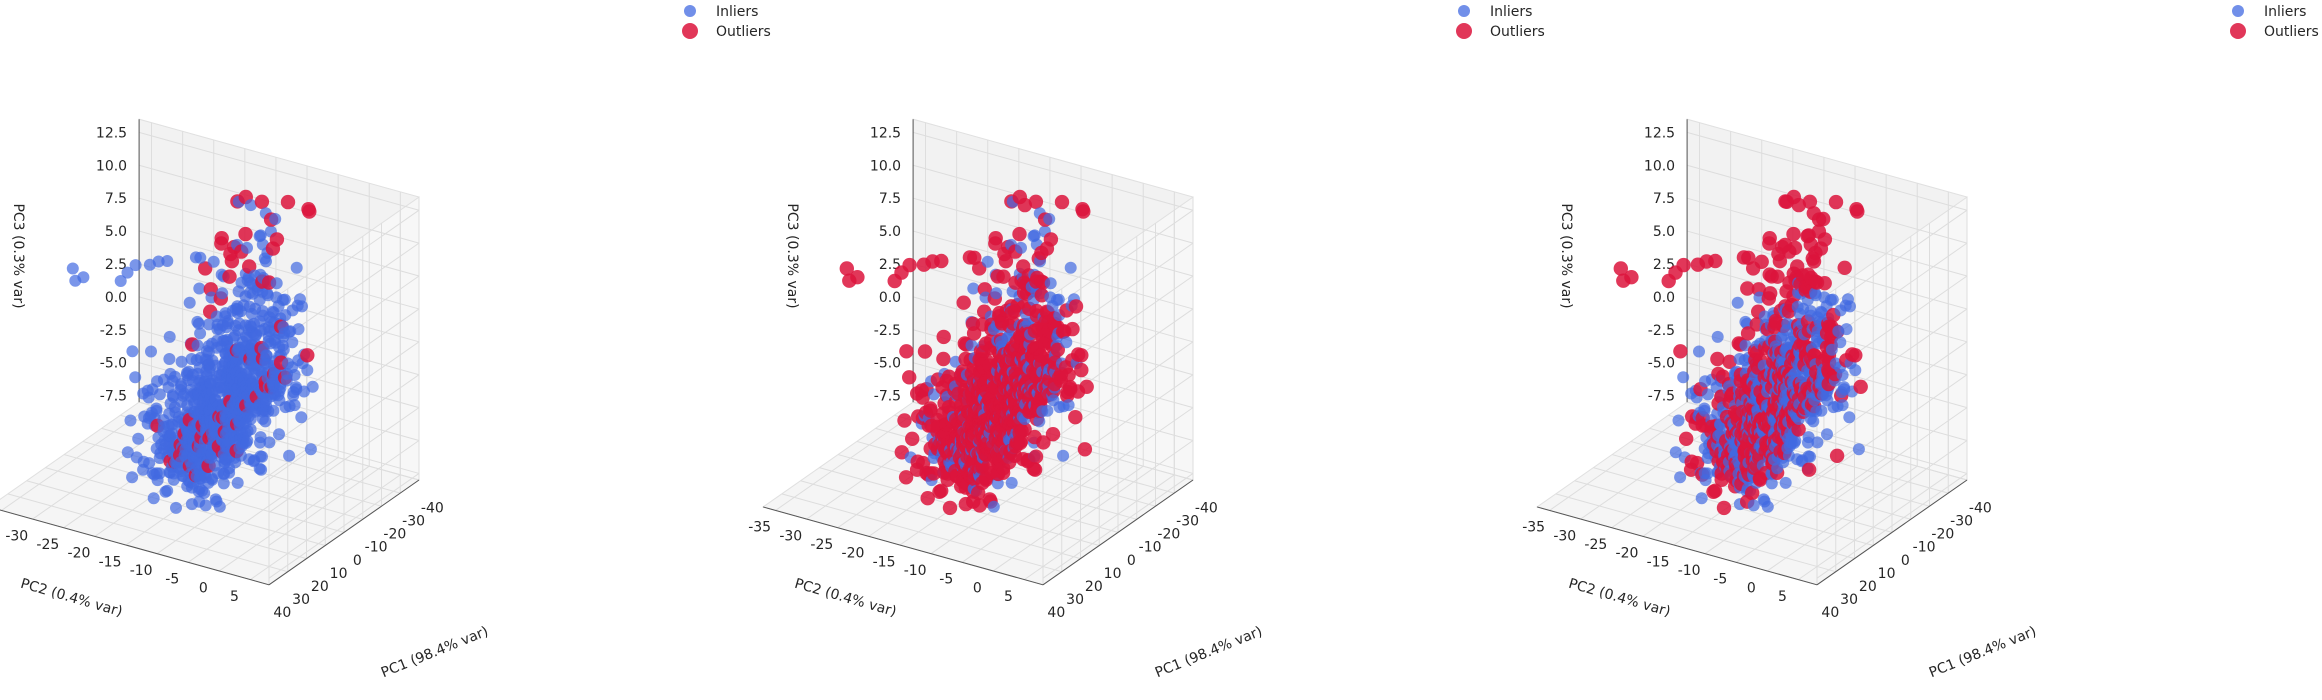 The height and width of the screenshot is (700, 2322). I want to click on pc3-tick-label: 5.0, so click(116, 232).